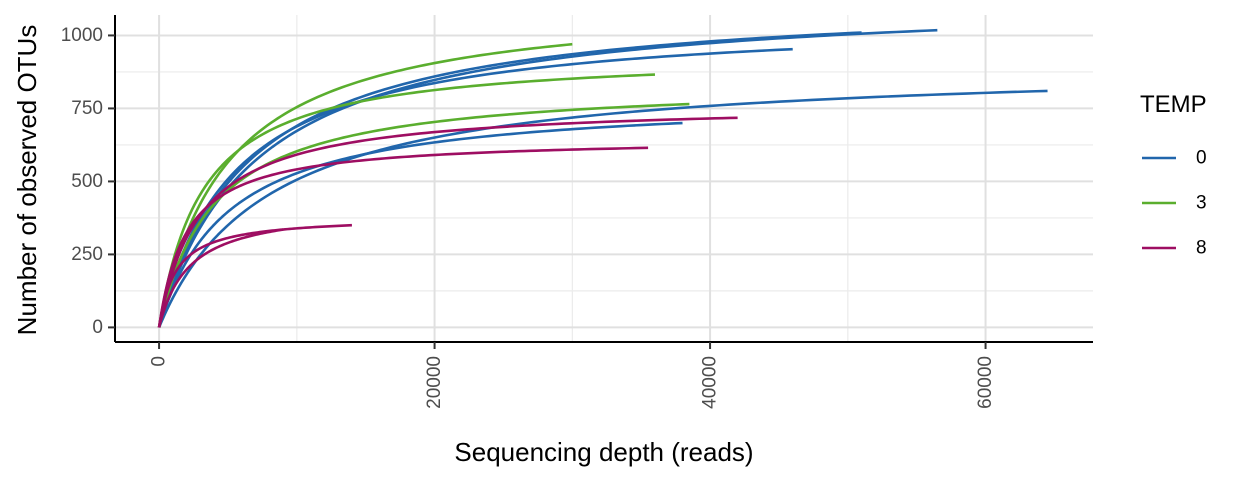 This screenshot has height=480, width=1248. I want to click on y-tick-label: 1000, so click(82, 35).